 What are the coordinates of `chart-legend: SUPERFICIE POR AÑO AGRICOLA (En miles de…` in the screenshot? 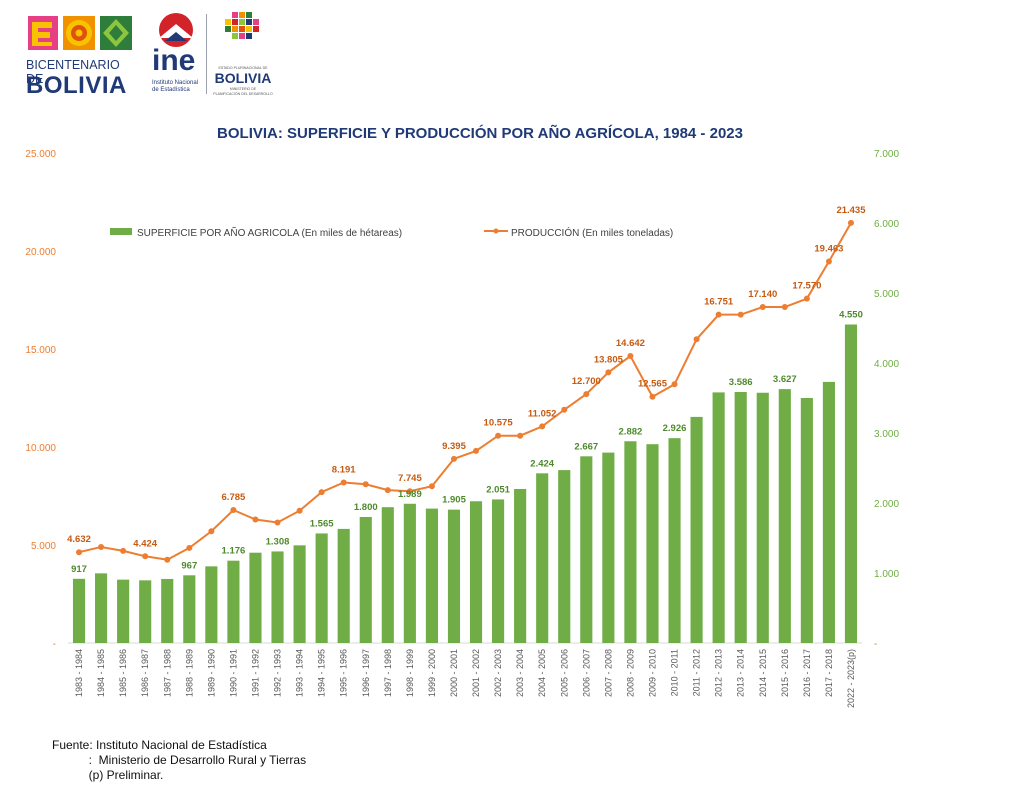 It's located at (391, 232).